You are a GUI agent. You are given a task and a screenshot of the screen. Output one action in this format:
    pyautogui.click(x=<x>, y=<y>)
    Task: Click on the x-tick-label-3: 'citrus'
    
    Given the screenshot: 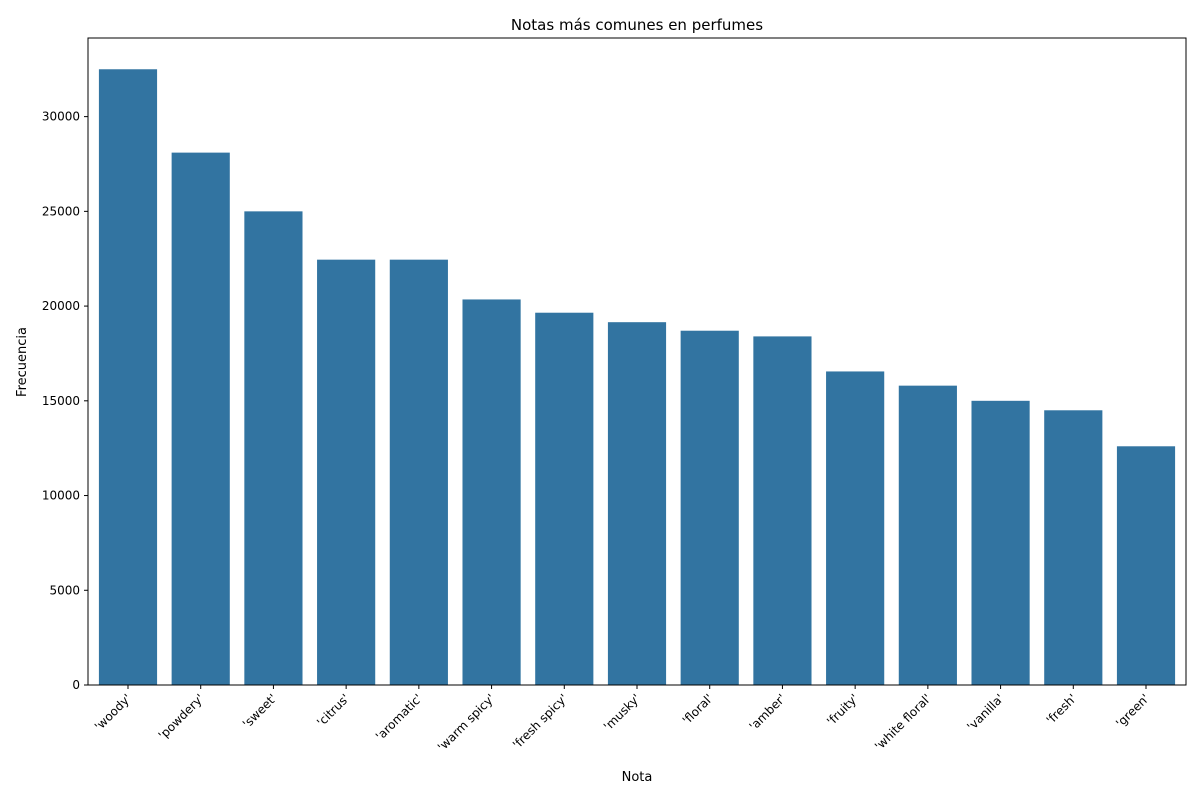 What is the action you would take?
    pyautogui.click(x=333, y=710)
    